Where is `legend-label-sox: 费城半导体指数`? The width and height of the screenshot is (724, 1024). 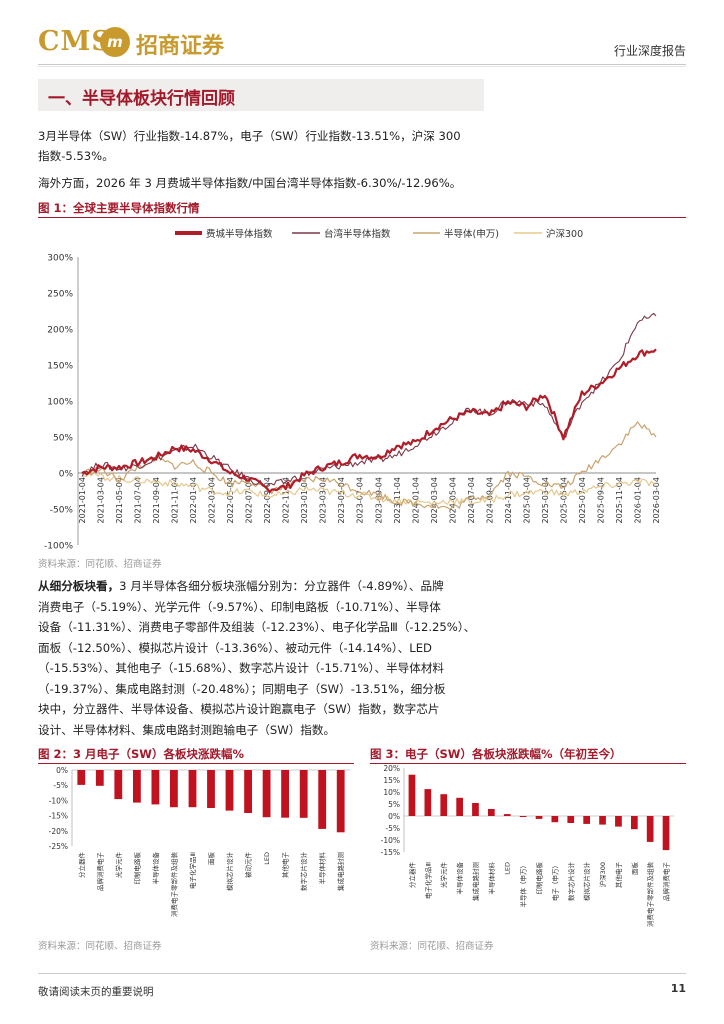 legend-label-sox: 费城半导体指数 is located at coordinates (239, 234).